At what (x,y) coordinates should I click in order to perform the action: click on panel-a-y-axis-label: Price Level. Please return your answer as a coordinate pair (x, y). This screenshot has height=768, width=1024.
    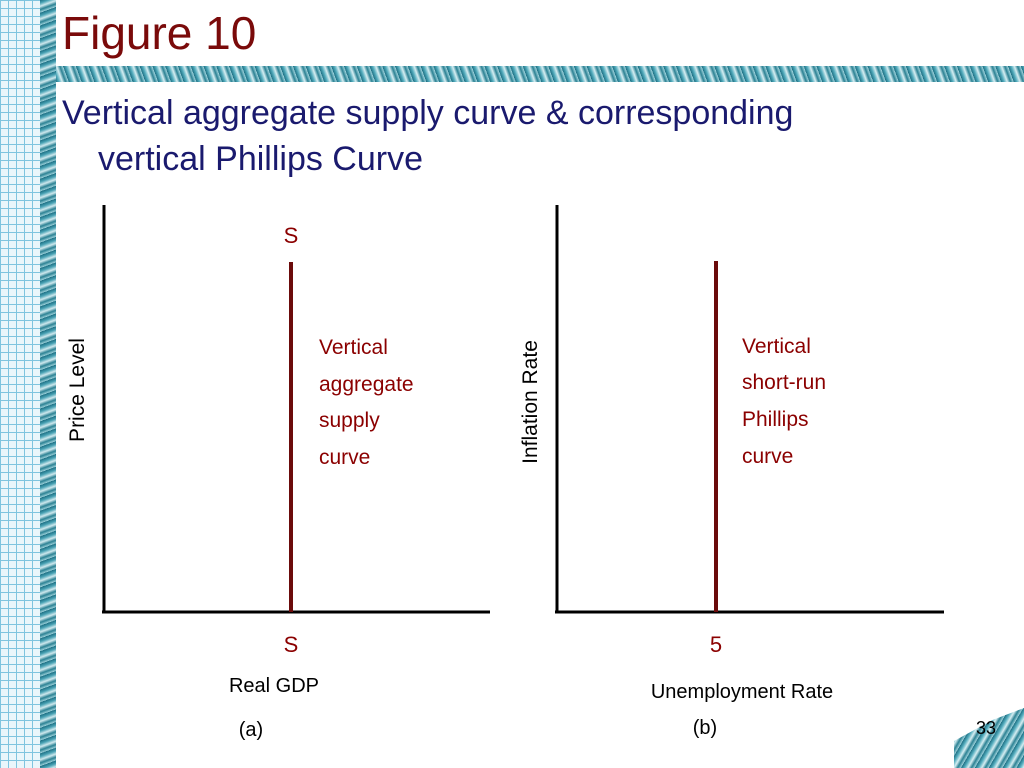
    Looking at the image, I should click on (77, 390).